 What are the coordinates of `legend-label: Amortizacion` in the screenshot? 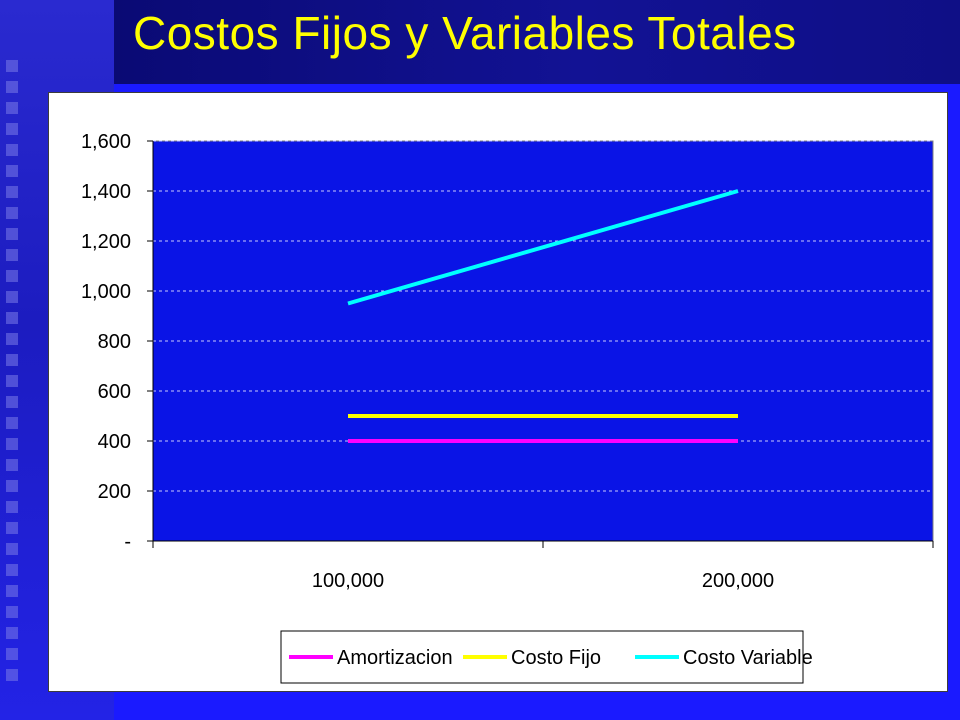 It's located at (395, 658).